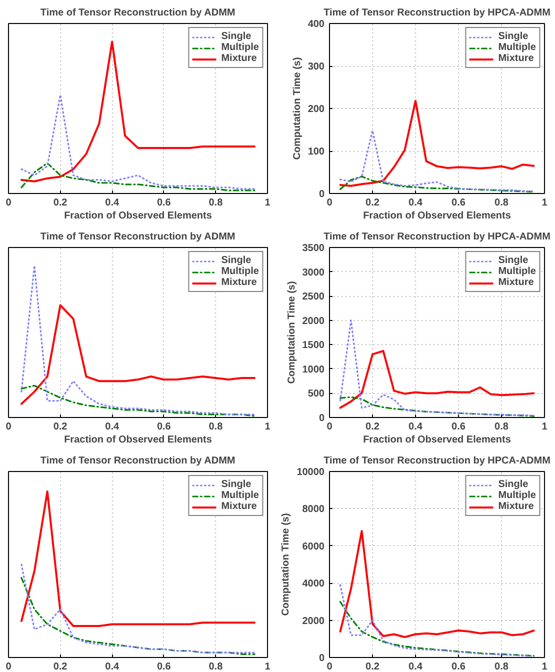 The width and height of the screenshot is (555, 672). What do you see at coordinates (313, 248) in the screenshot?
I see `y-tick-label: 3500` at bounding box center [313, 248].